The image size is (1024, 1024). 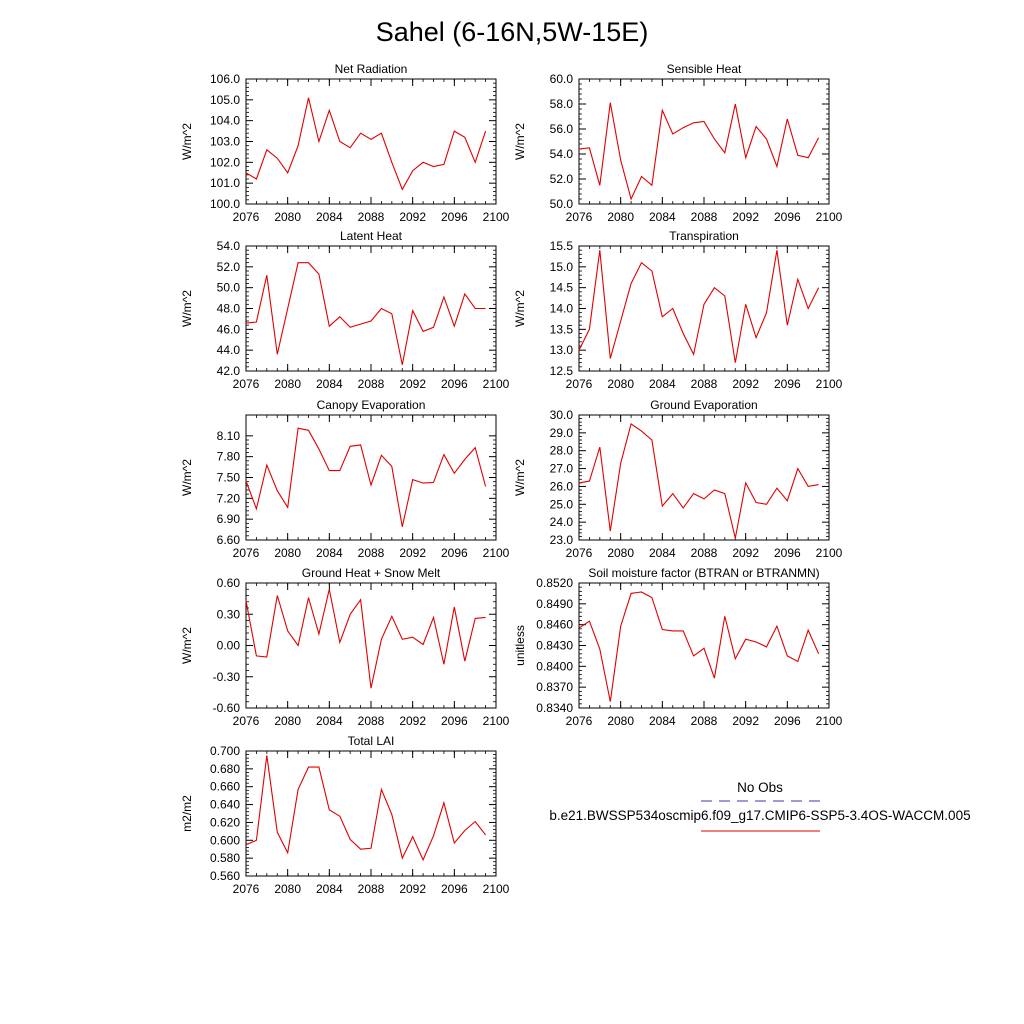 I want to click on y-tick-label: 58.0, so click(x=562, y=104).